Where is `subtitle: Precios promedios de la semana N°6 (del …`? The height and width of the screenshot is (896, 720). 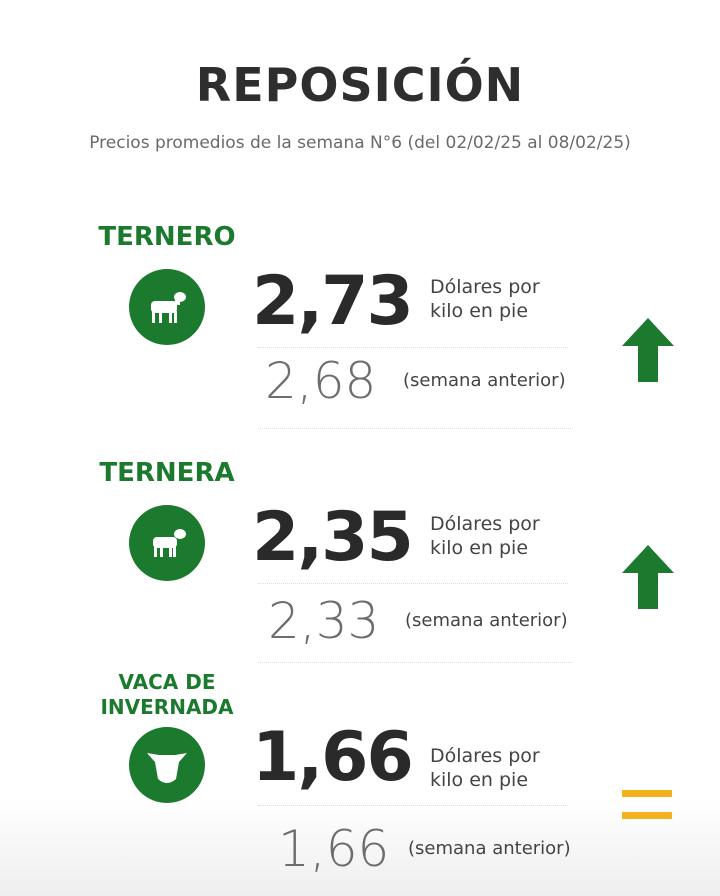
subtitle: Precios promedios de la semana N°6 (del … is located at coordinates (360, 143).